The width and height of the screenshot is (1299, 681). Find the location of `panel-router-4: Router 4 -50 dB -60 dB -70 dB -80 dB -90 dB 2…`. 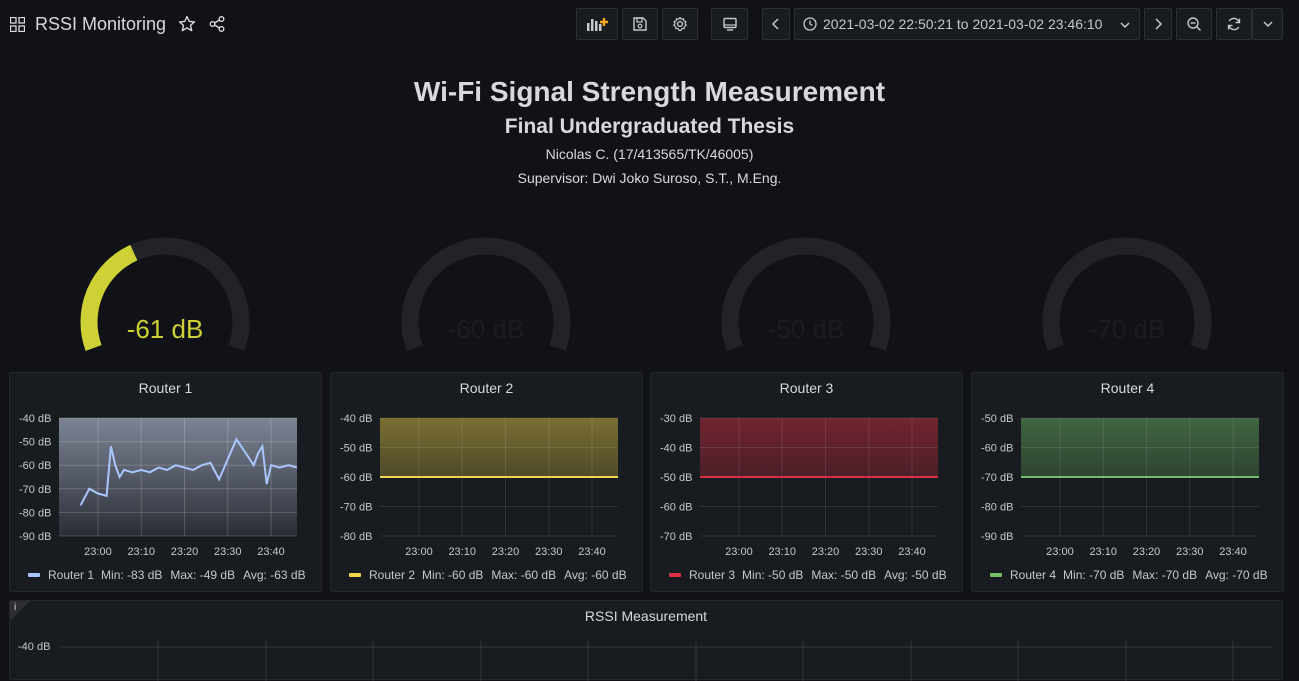

panel-router-4: Router 4 -50 dB -60 dB -70 dB -80 dB -90 dB 2… is located at coordinates (1127, 482).